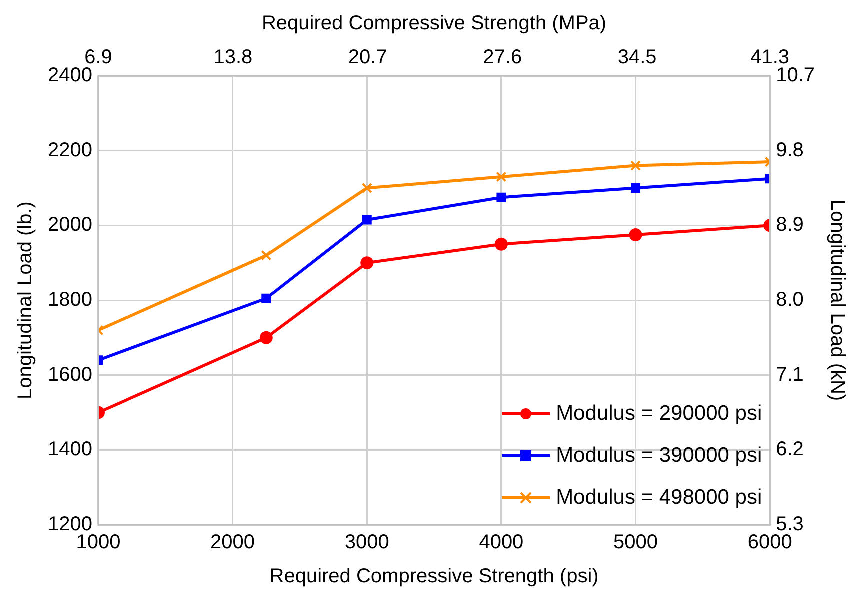  I want to click on legend-label: Modulus = 290000 psi, so click(659, 414).